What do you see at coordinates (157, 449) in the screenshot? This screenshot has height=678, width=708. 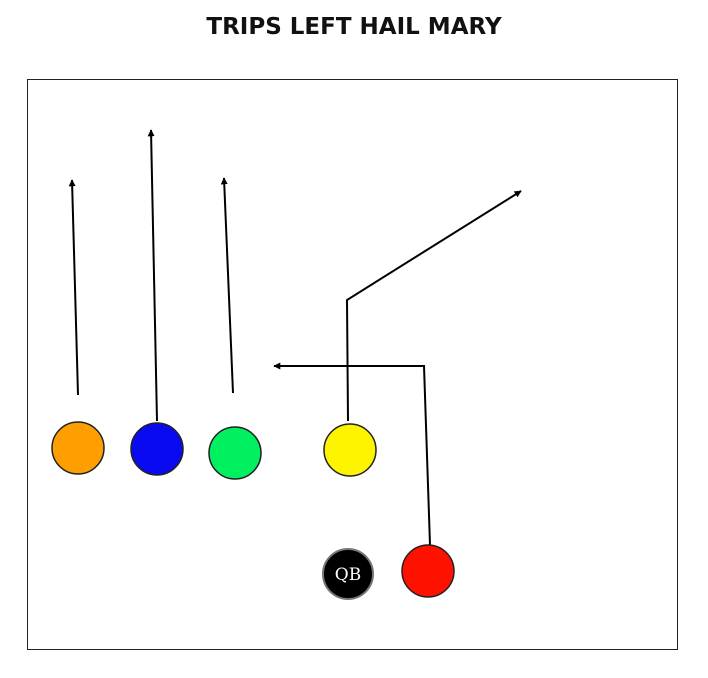 I see `player-blue` at bounding box center [157, 449].